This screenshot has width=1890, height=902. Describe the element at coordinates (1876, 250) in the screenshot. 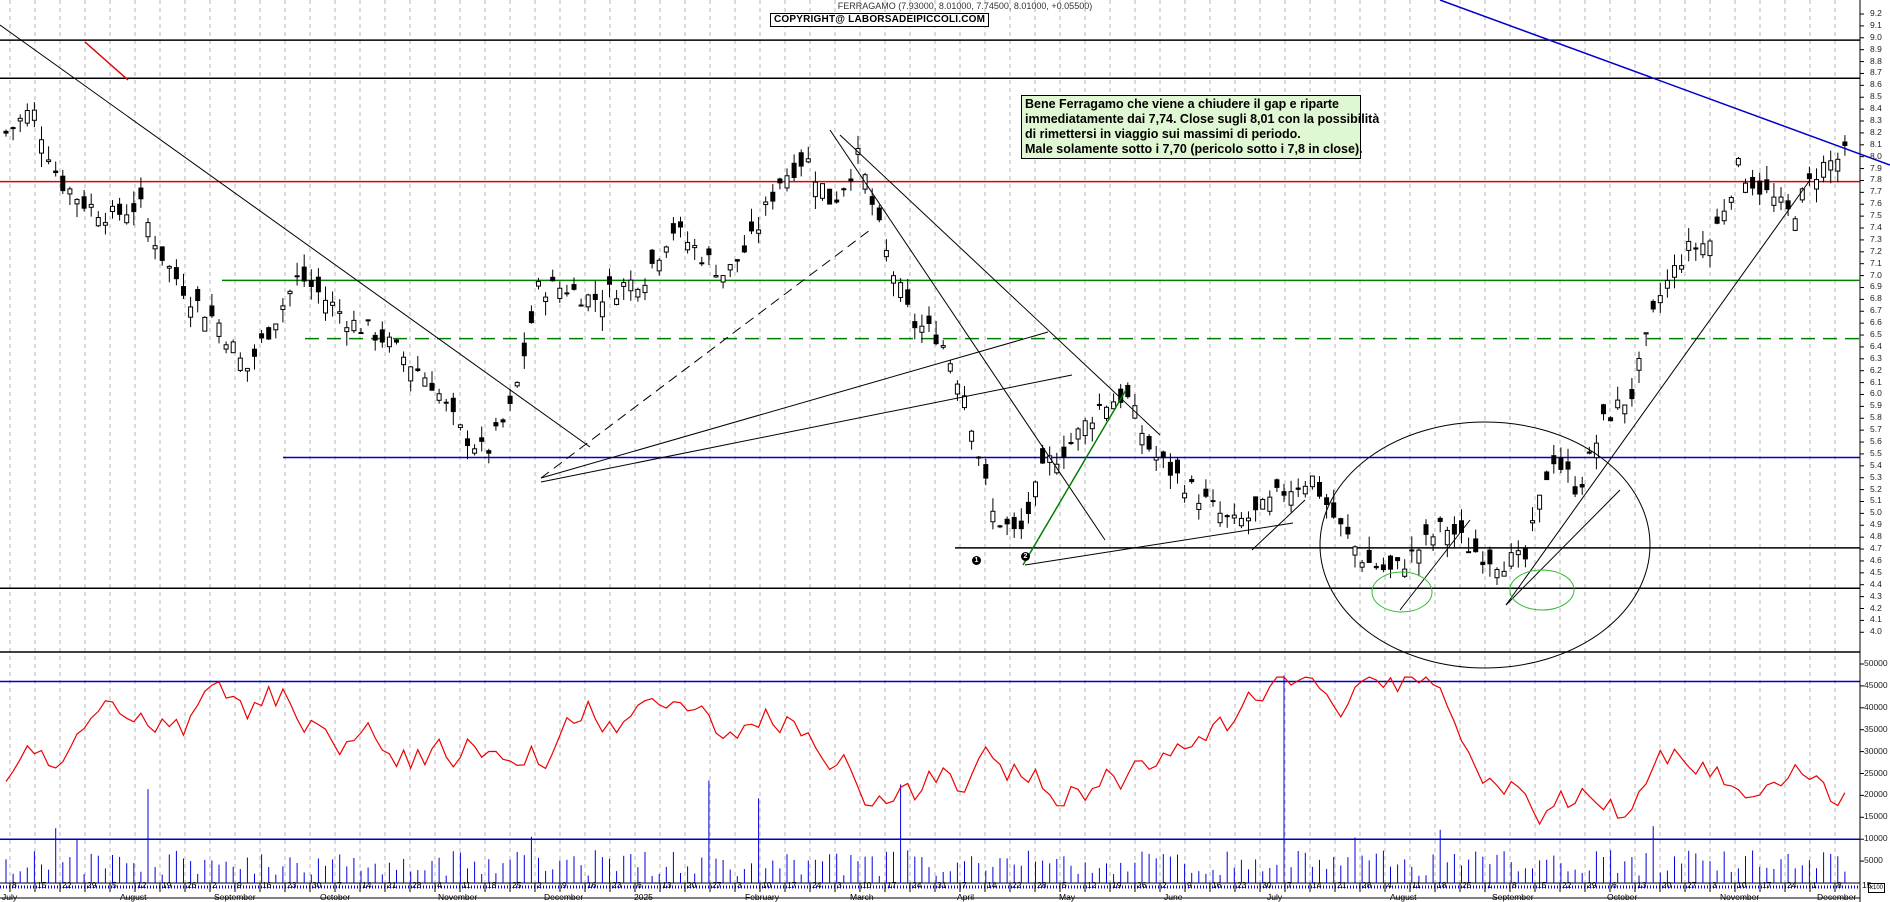

I see `price-tick: 7.2` at that location.